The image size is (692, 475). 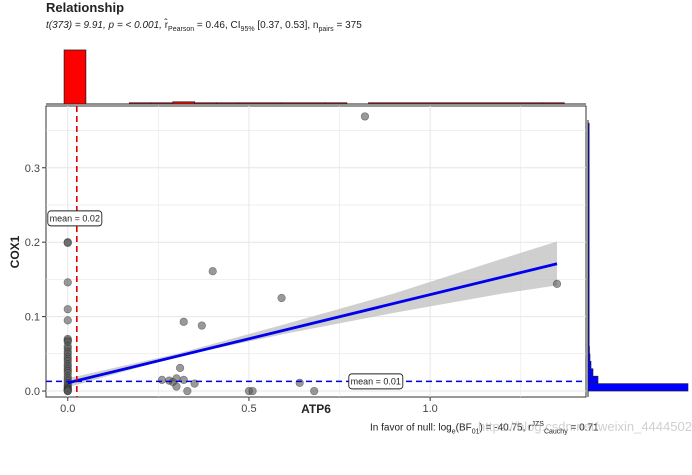 I want to click on y-tick-label: 0.1, so click(x=32, y=318).